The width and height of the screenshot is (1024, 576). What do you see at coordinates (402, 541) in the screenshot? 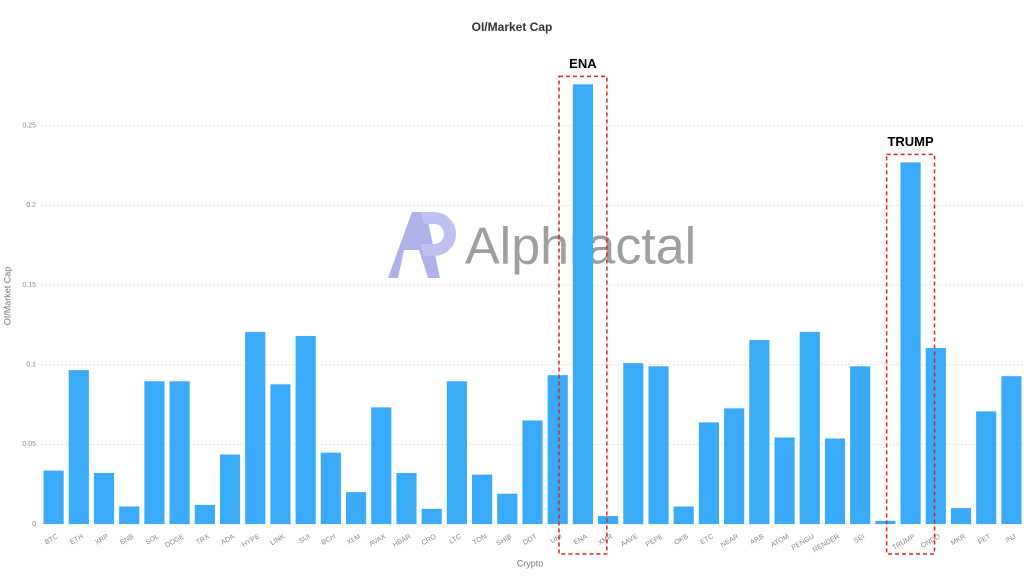
I see `x-tick-label: HBAR` at bounding box center [402, 541].